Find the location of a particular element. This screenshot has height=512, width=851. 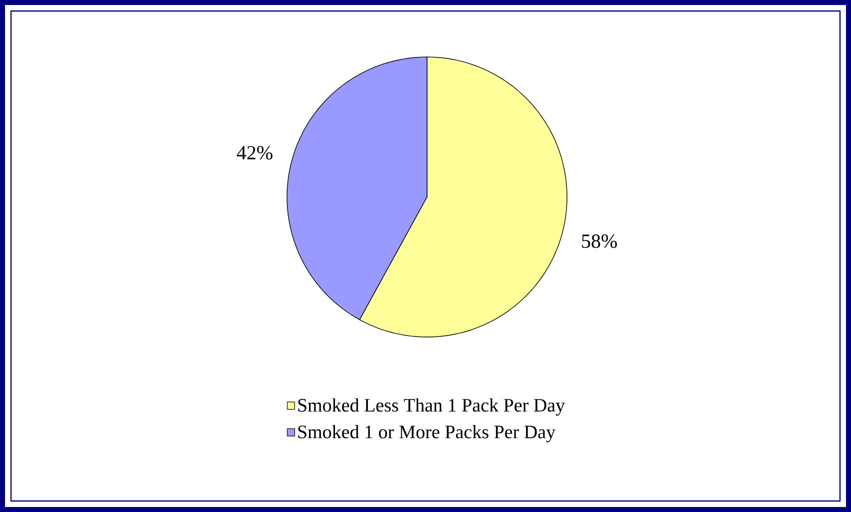

legend-label: Smoked Less Than 1 Pack Per Day is located at coordinates (431, 407).